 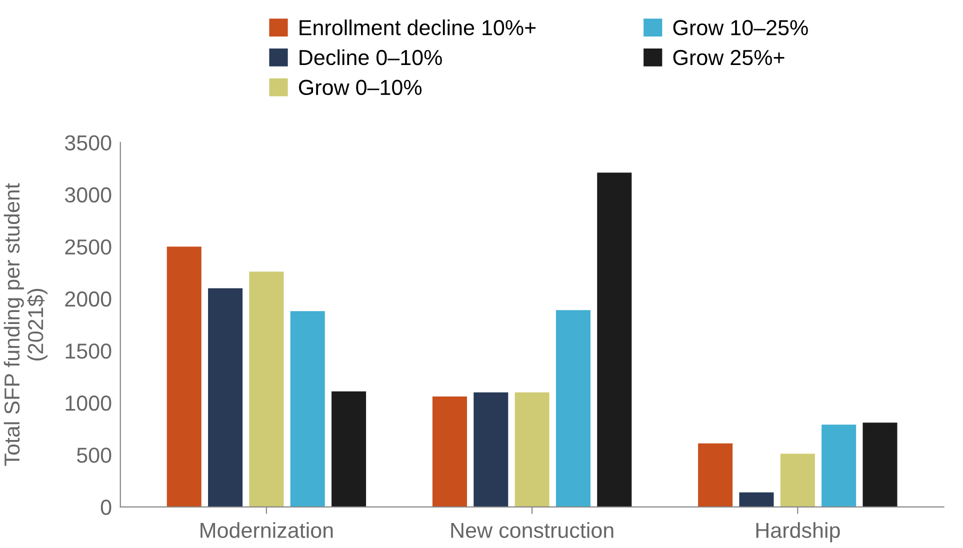 What do you see at coordinates (88, 195) in the screenshot?
I see `y-tick-label: 3000` at bounding box center [88, 195].